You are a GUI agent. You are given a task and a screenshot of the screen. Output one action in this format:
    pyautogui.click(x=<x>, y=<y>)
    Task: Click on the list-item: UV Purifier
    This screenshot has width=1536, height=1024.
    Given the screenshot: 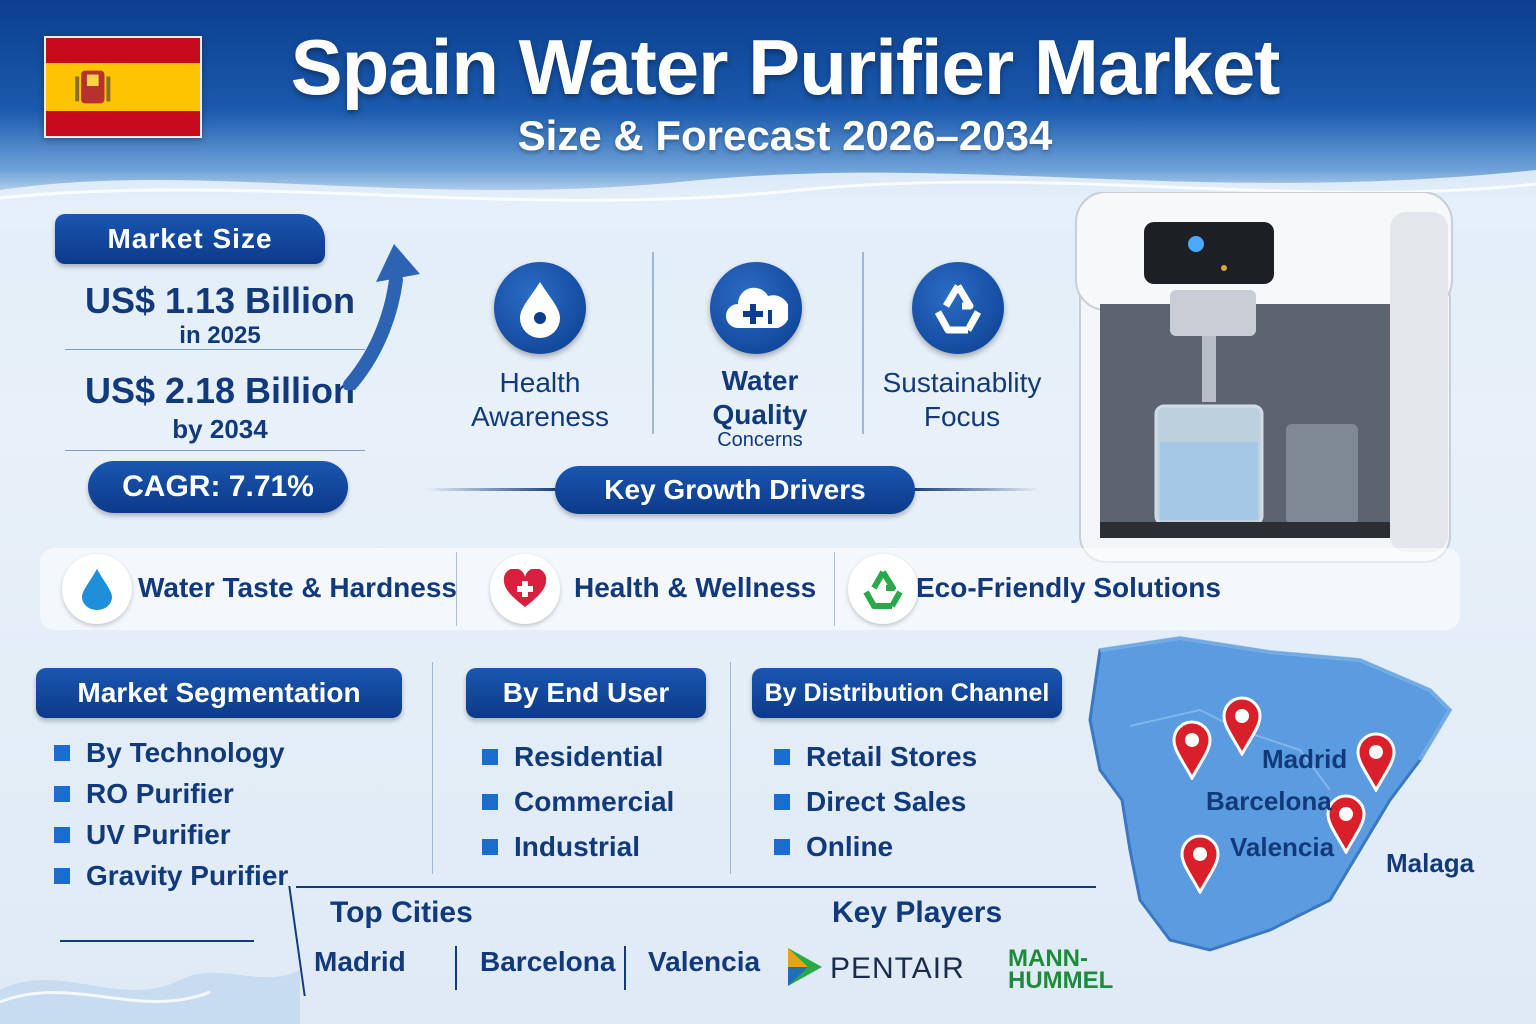 What is the action you would take?
    pyautogui.click(x=234, y=834)
    